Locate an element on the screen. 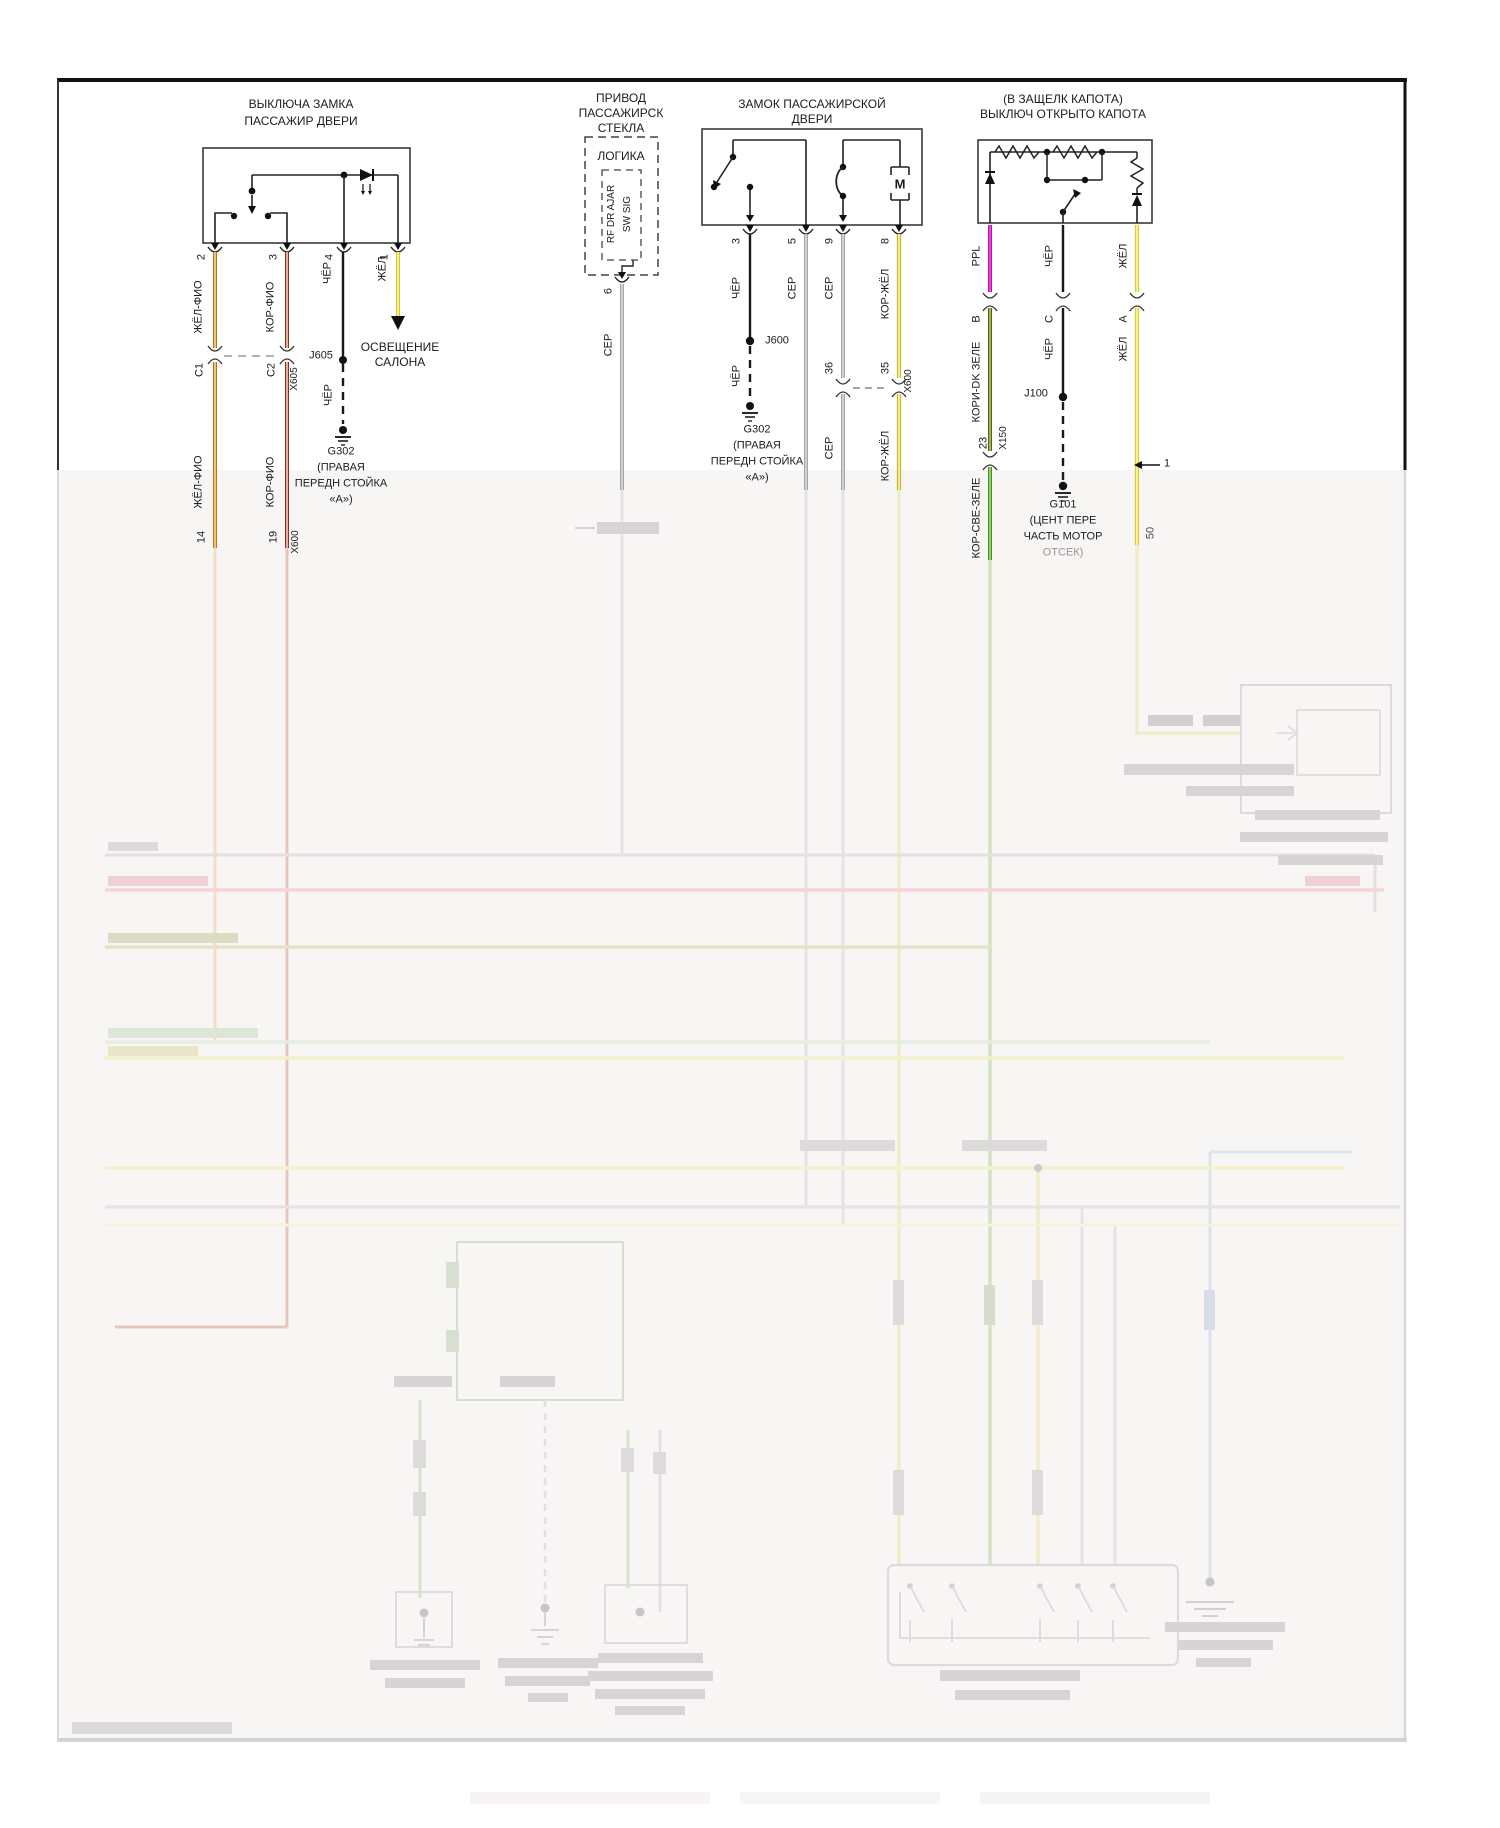  b3-wire-label-ser-9b: СЕР is located at coordinates (829, 448).